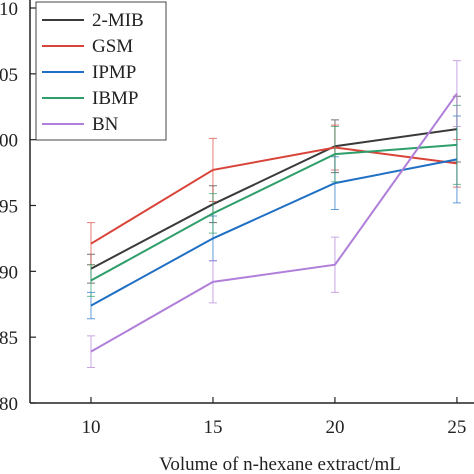  Describe the element at coordinates (112, 46) in the screenshot. I see `legend-label: GSM` at that location.